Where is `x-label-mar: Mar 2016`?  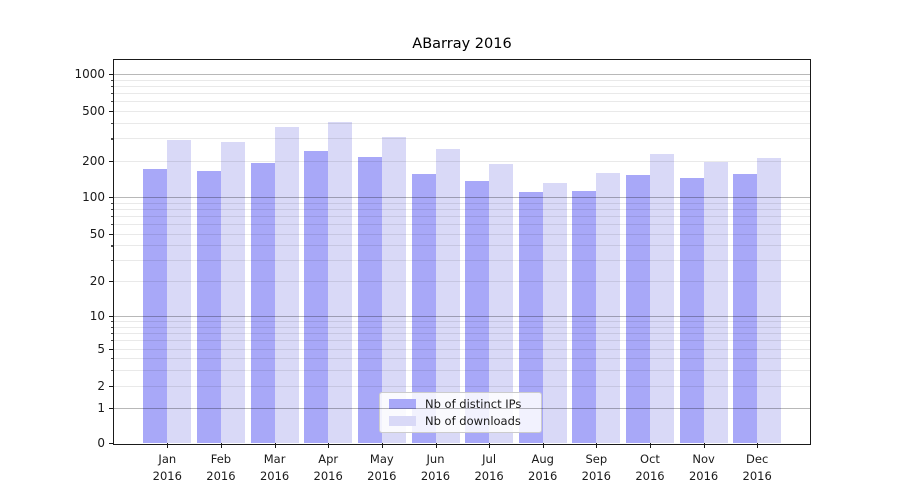
x-label-mar: Mar 2016 is located at coordinates (274, 467).